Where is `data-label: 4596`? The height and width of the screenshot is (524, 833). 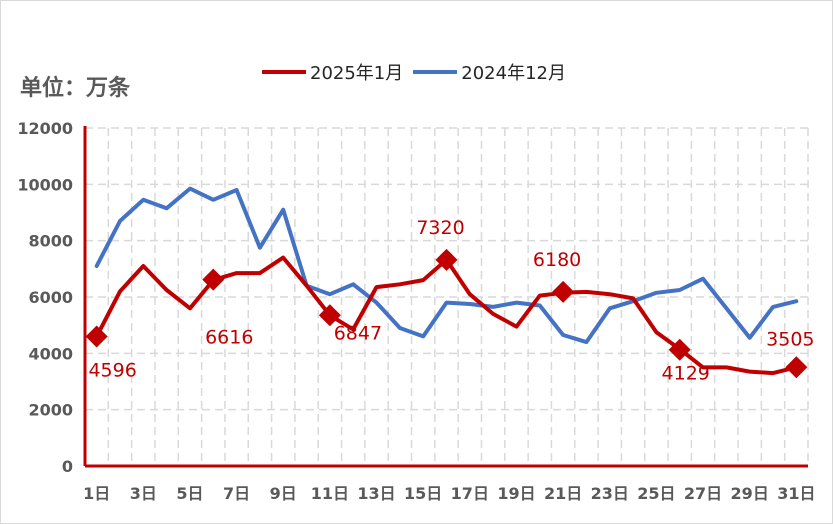
data-label: 4596 is located at coordinates (112, 371).